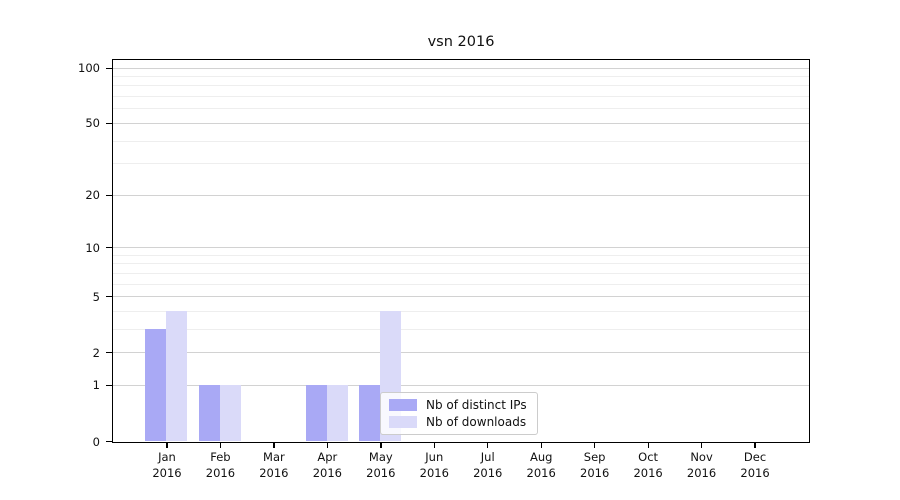 The width and height of the screenshot is (900, 500). What do you see at coordinates (92, 247) in the screenshot?
I see `y-tick-label: 10` at bounding box center [92, 247].